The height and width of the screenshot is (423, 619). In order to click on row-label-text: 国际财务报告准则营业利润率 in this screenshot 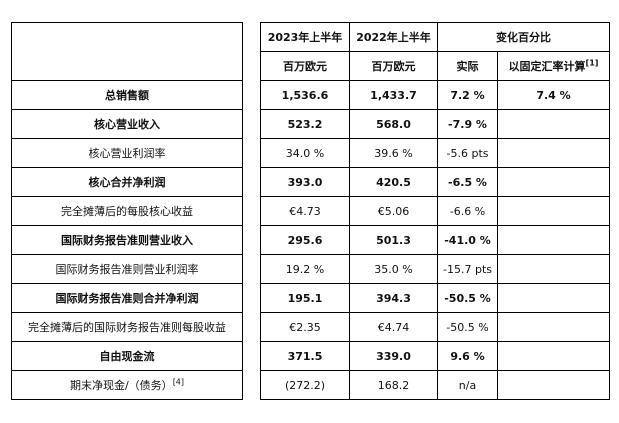, I will do `click(127, 269)`.